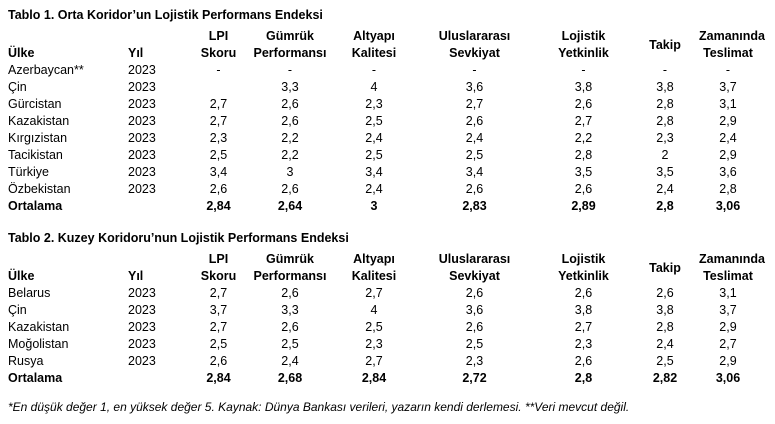  What do you see at coordinates (474, 259) in the screenshot?
I see `header-line: Uluslararası` at bounding box center [474, 259].